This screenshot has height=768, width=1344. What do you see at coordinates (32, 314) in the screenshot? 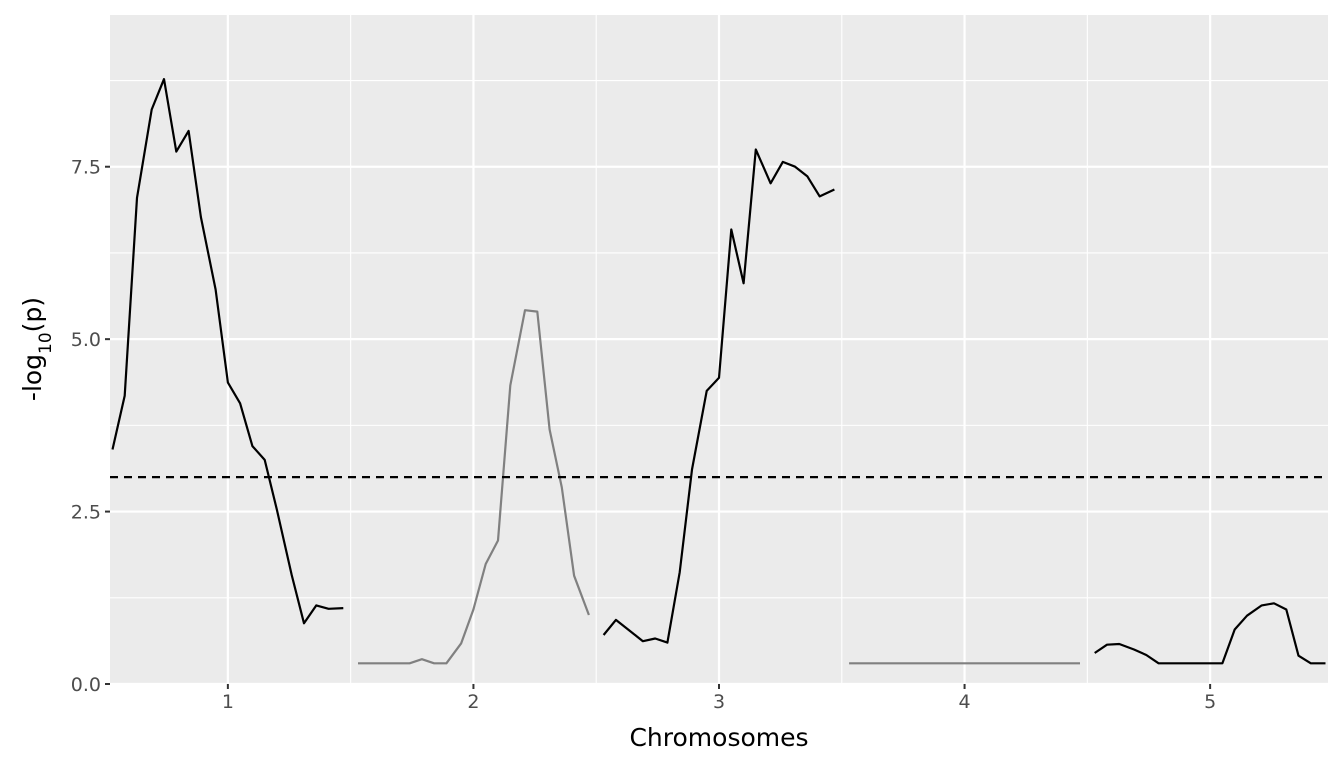
I see `y-axis-title-tail: (p)` at bounding box center [32, 314].